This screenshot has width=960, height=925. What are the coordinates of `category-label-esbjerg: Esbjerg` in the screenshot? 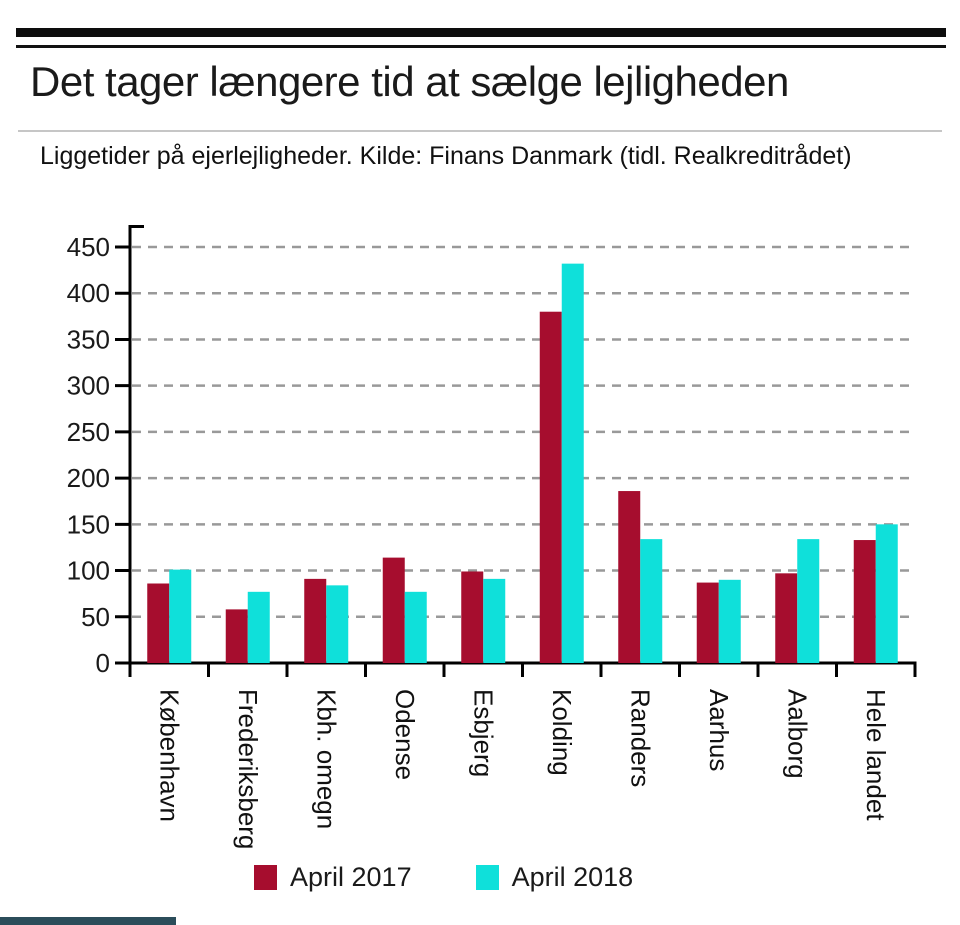 It's located at (483, 733).